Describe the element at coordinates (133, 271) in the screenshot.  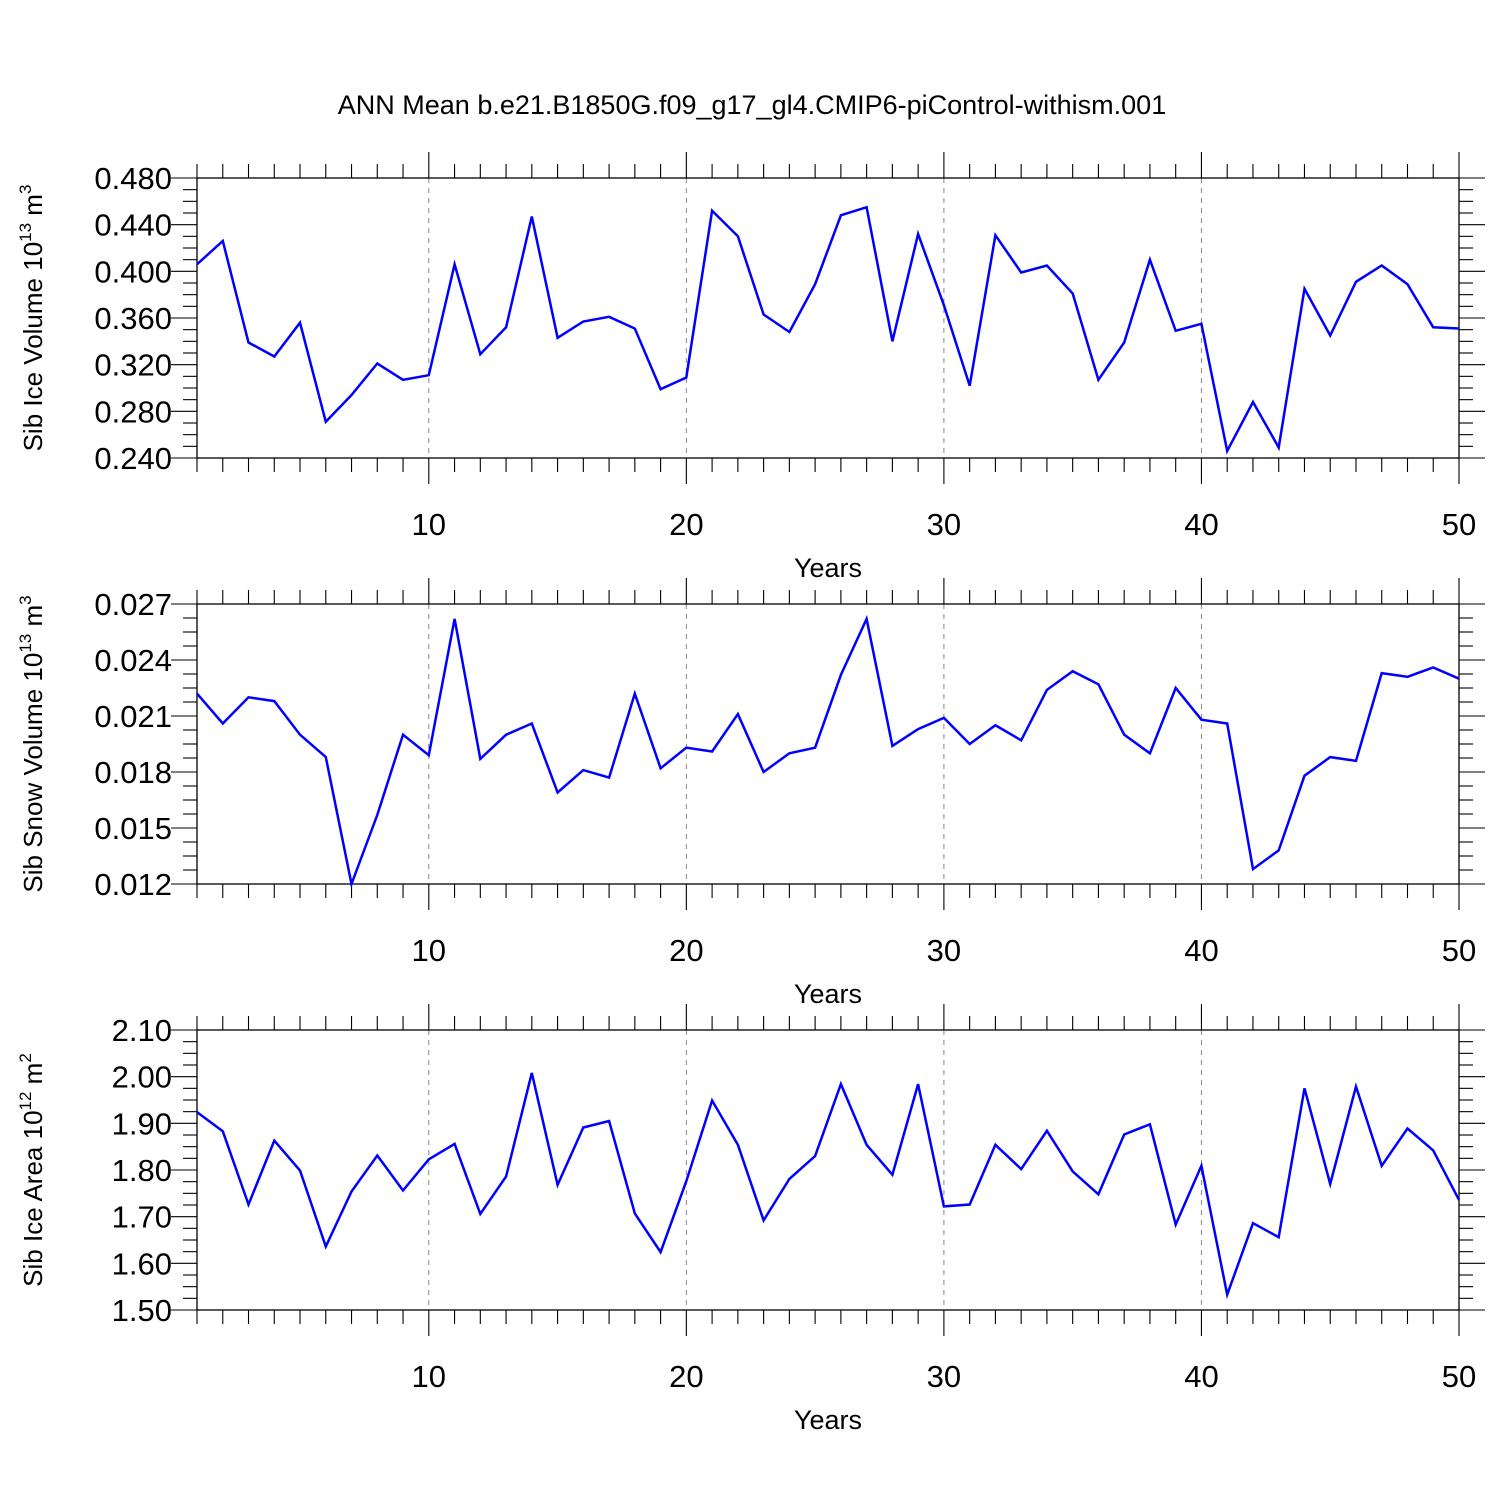
I see `y-tick-label: 0.400` at that location.